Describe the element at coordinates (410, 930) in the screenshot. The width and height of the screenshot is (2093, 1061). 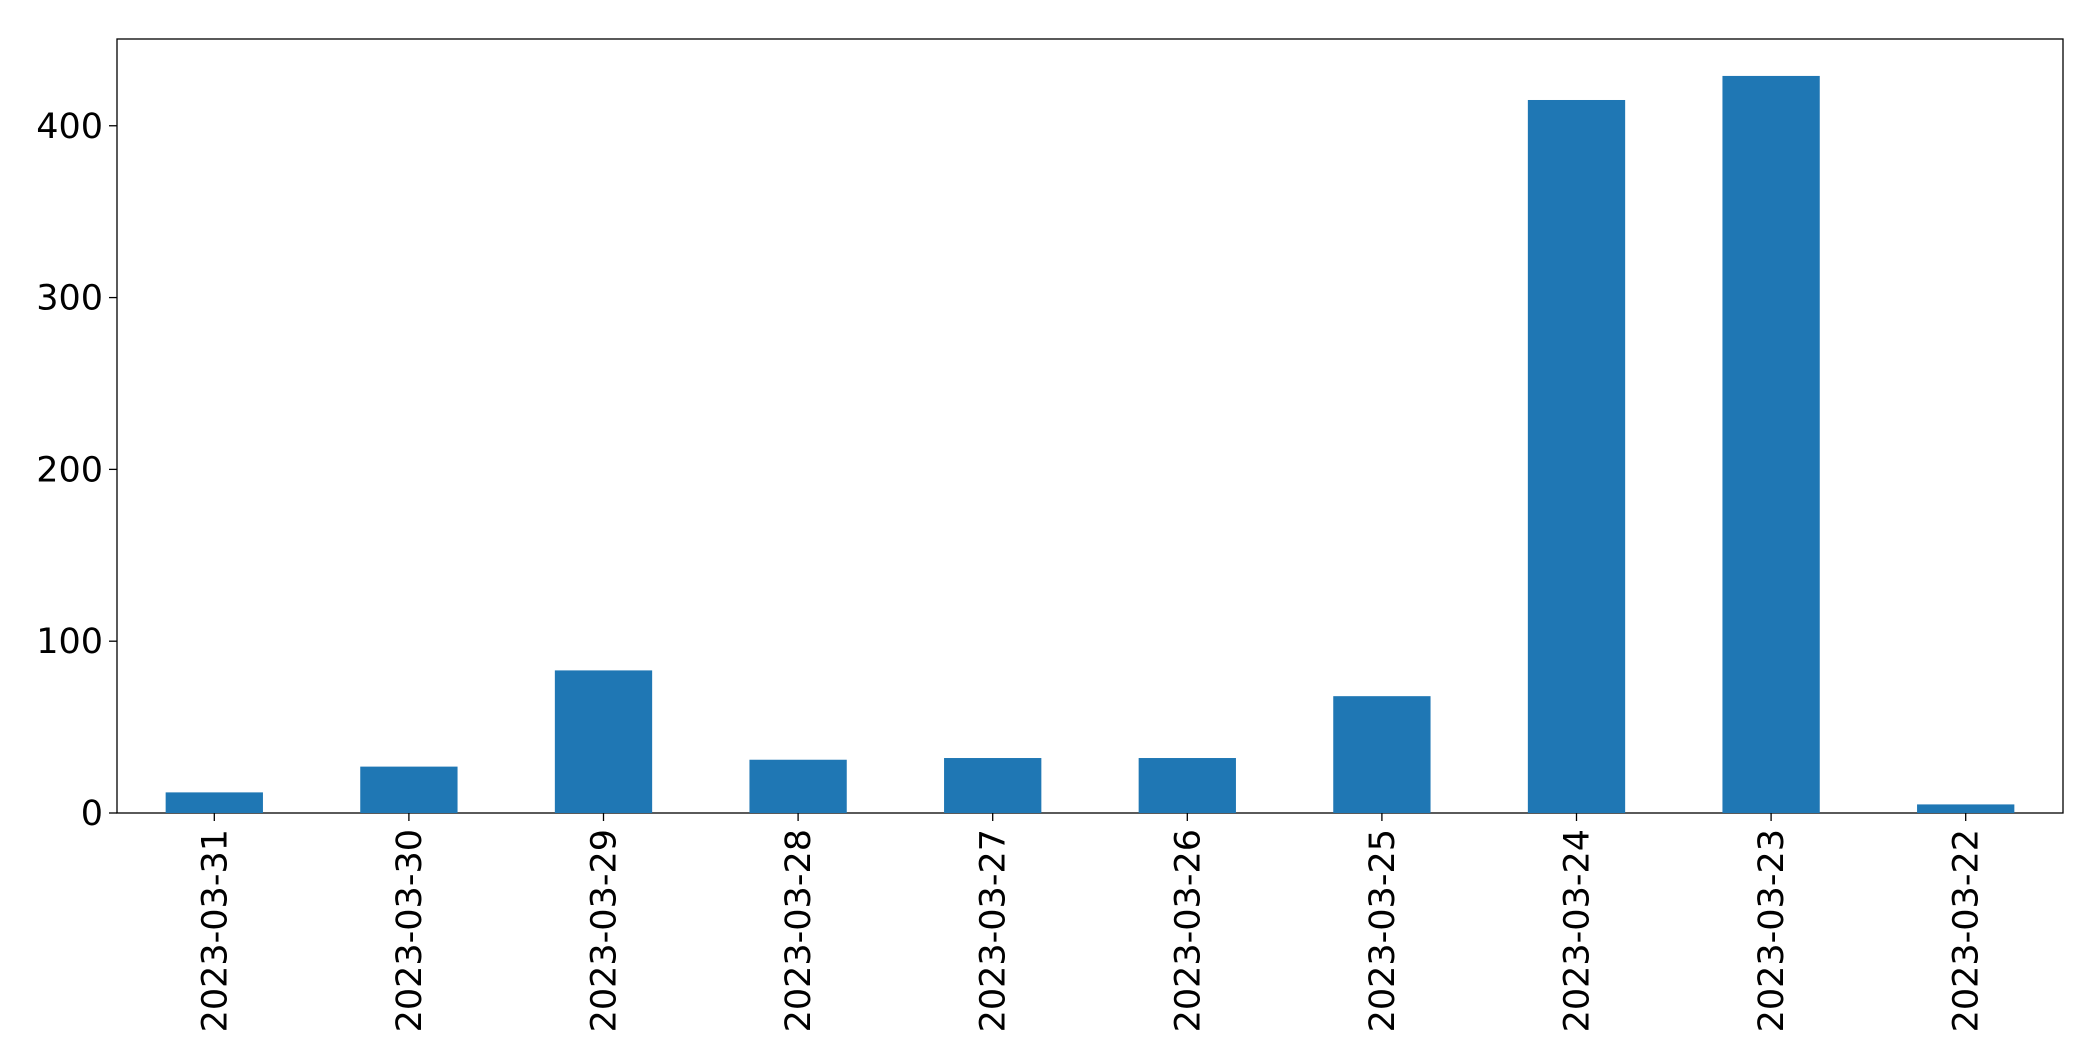
I see `x-tick-label: 2023-03-30` at that location.